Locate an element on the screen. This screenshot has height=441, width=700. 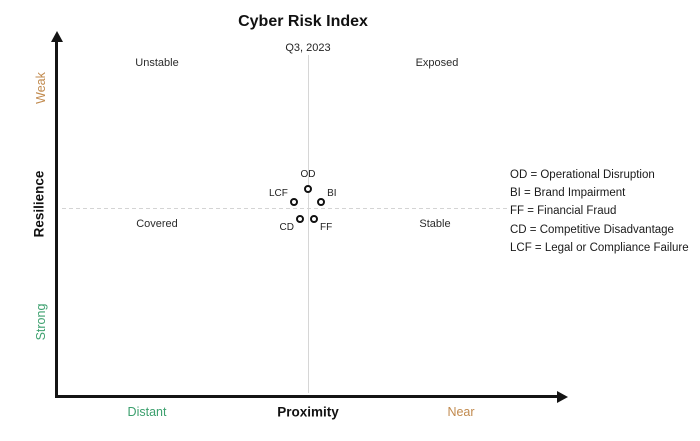
y-axis-low-label: Strong is located at coordinates (41, 322).